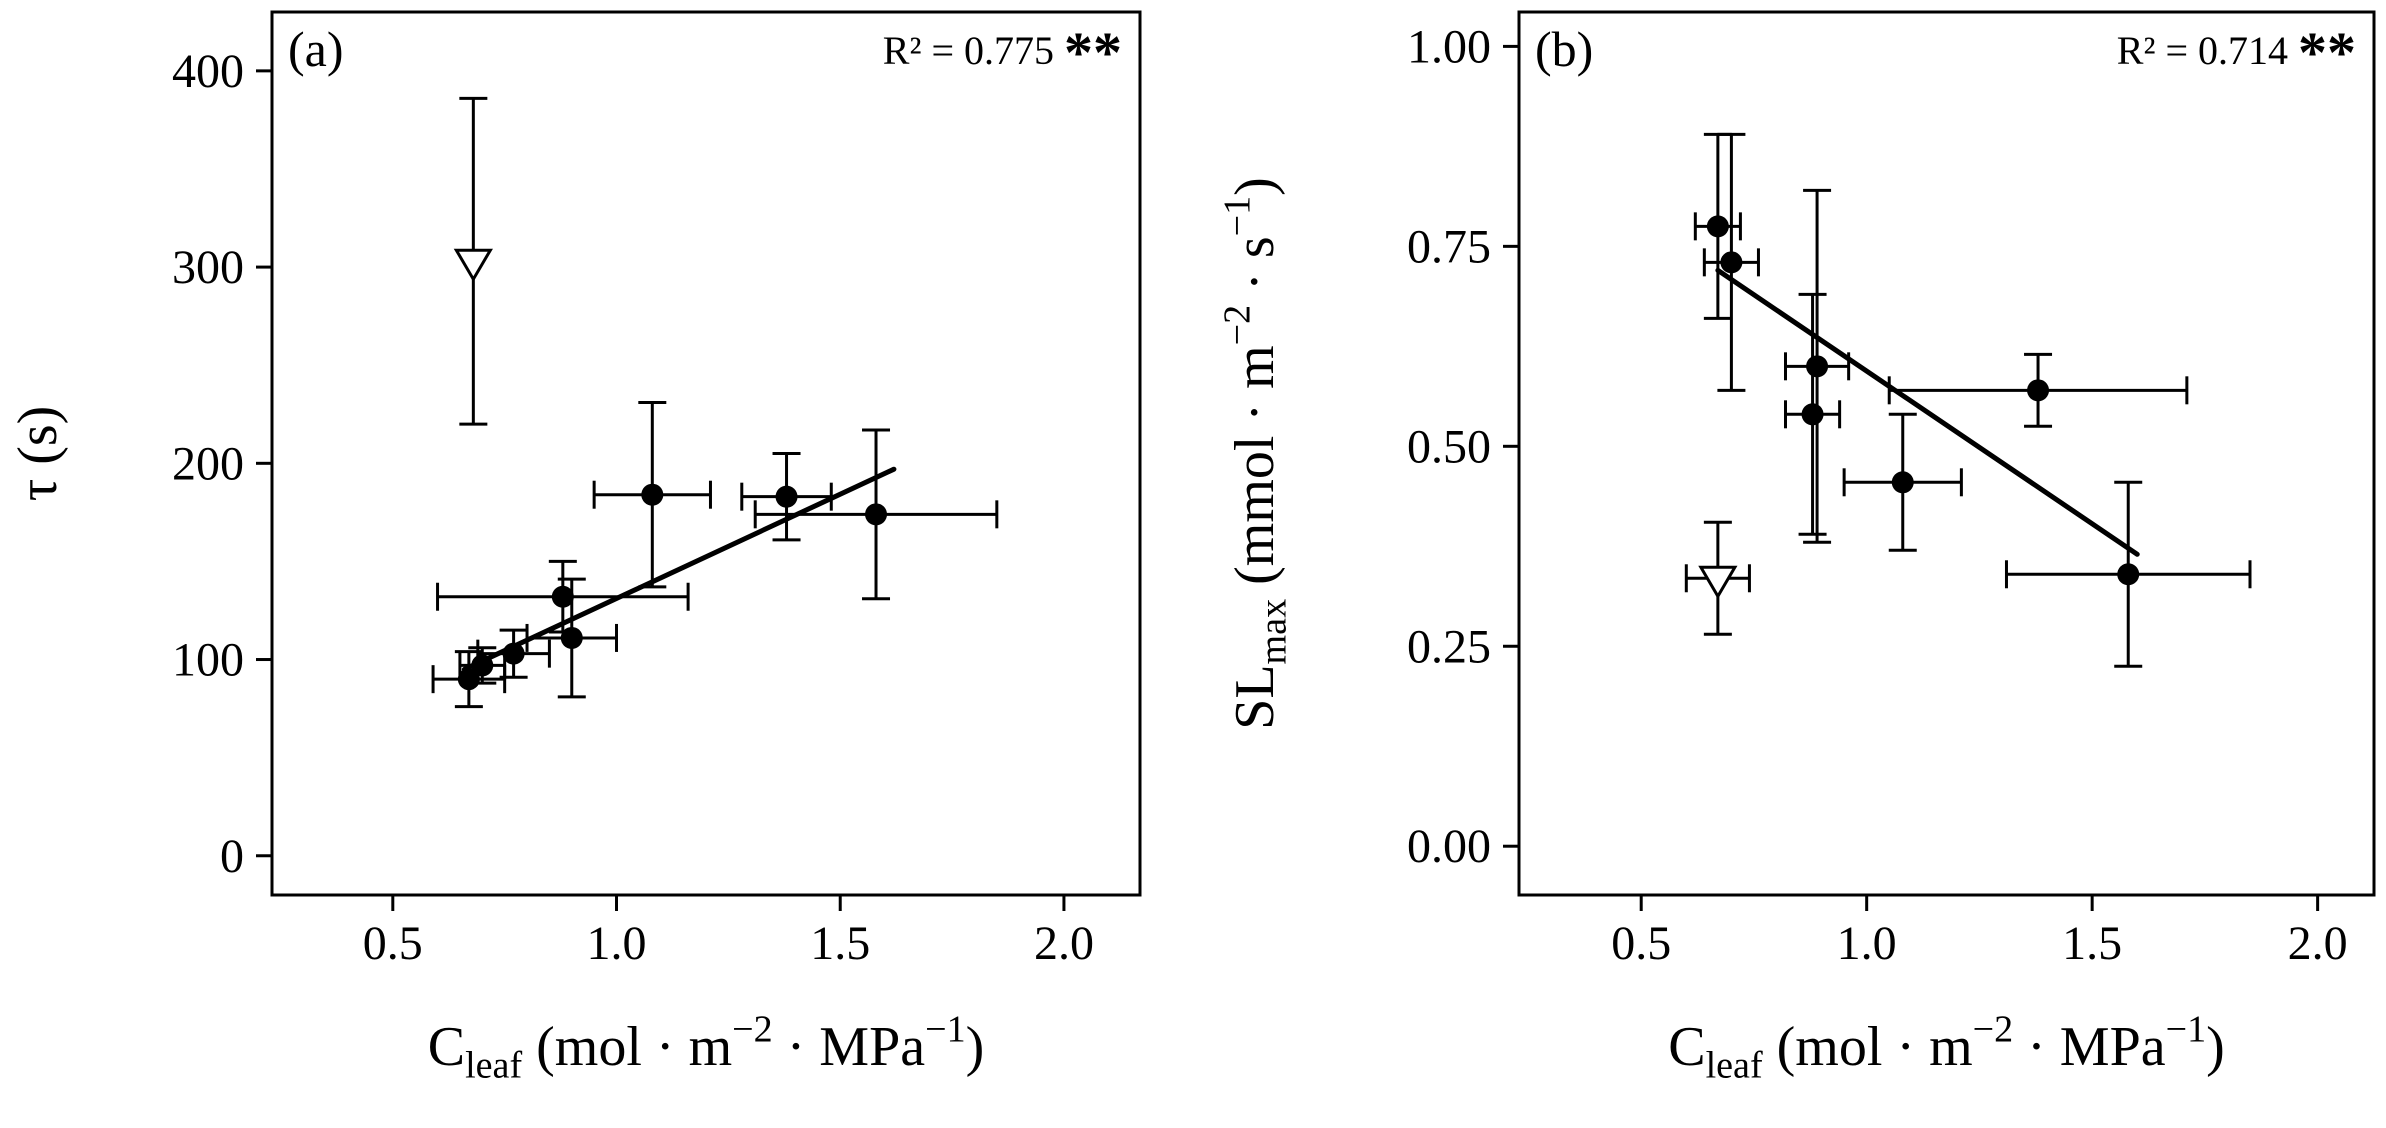 The image size is (2386, 1128). Describe the element at coordinates (232, 856) in the screenshot. I see `y-axis-tick-label: 0` at that location.